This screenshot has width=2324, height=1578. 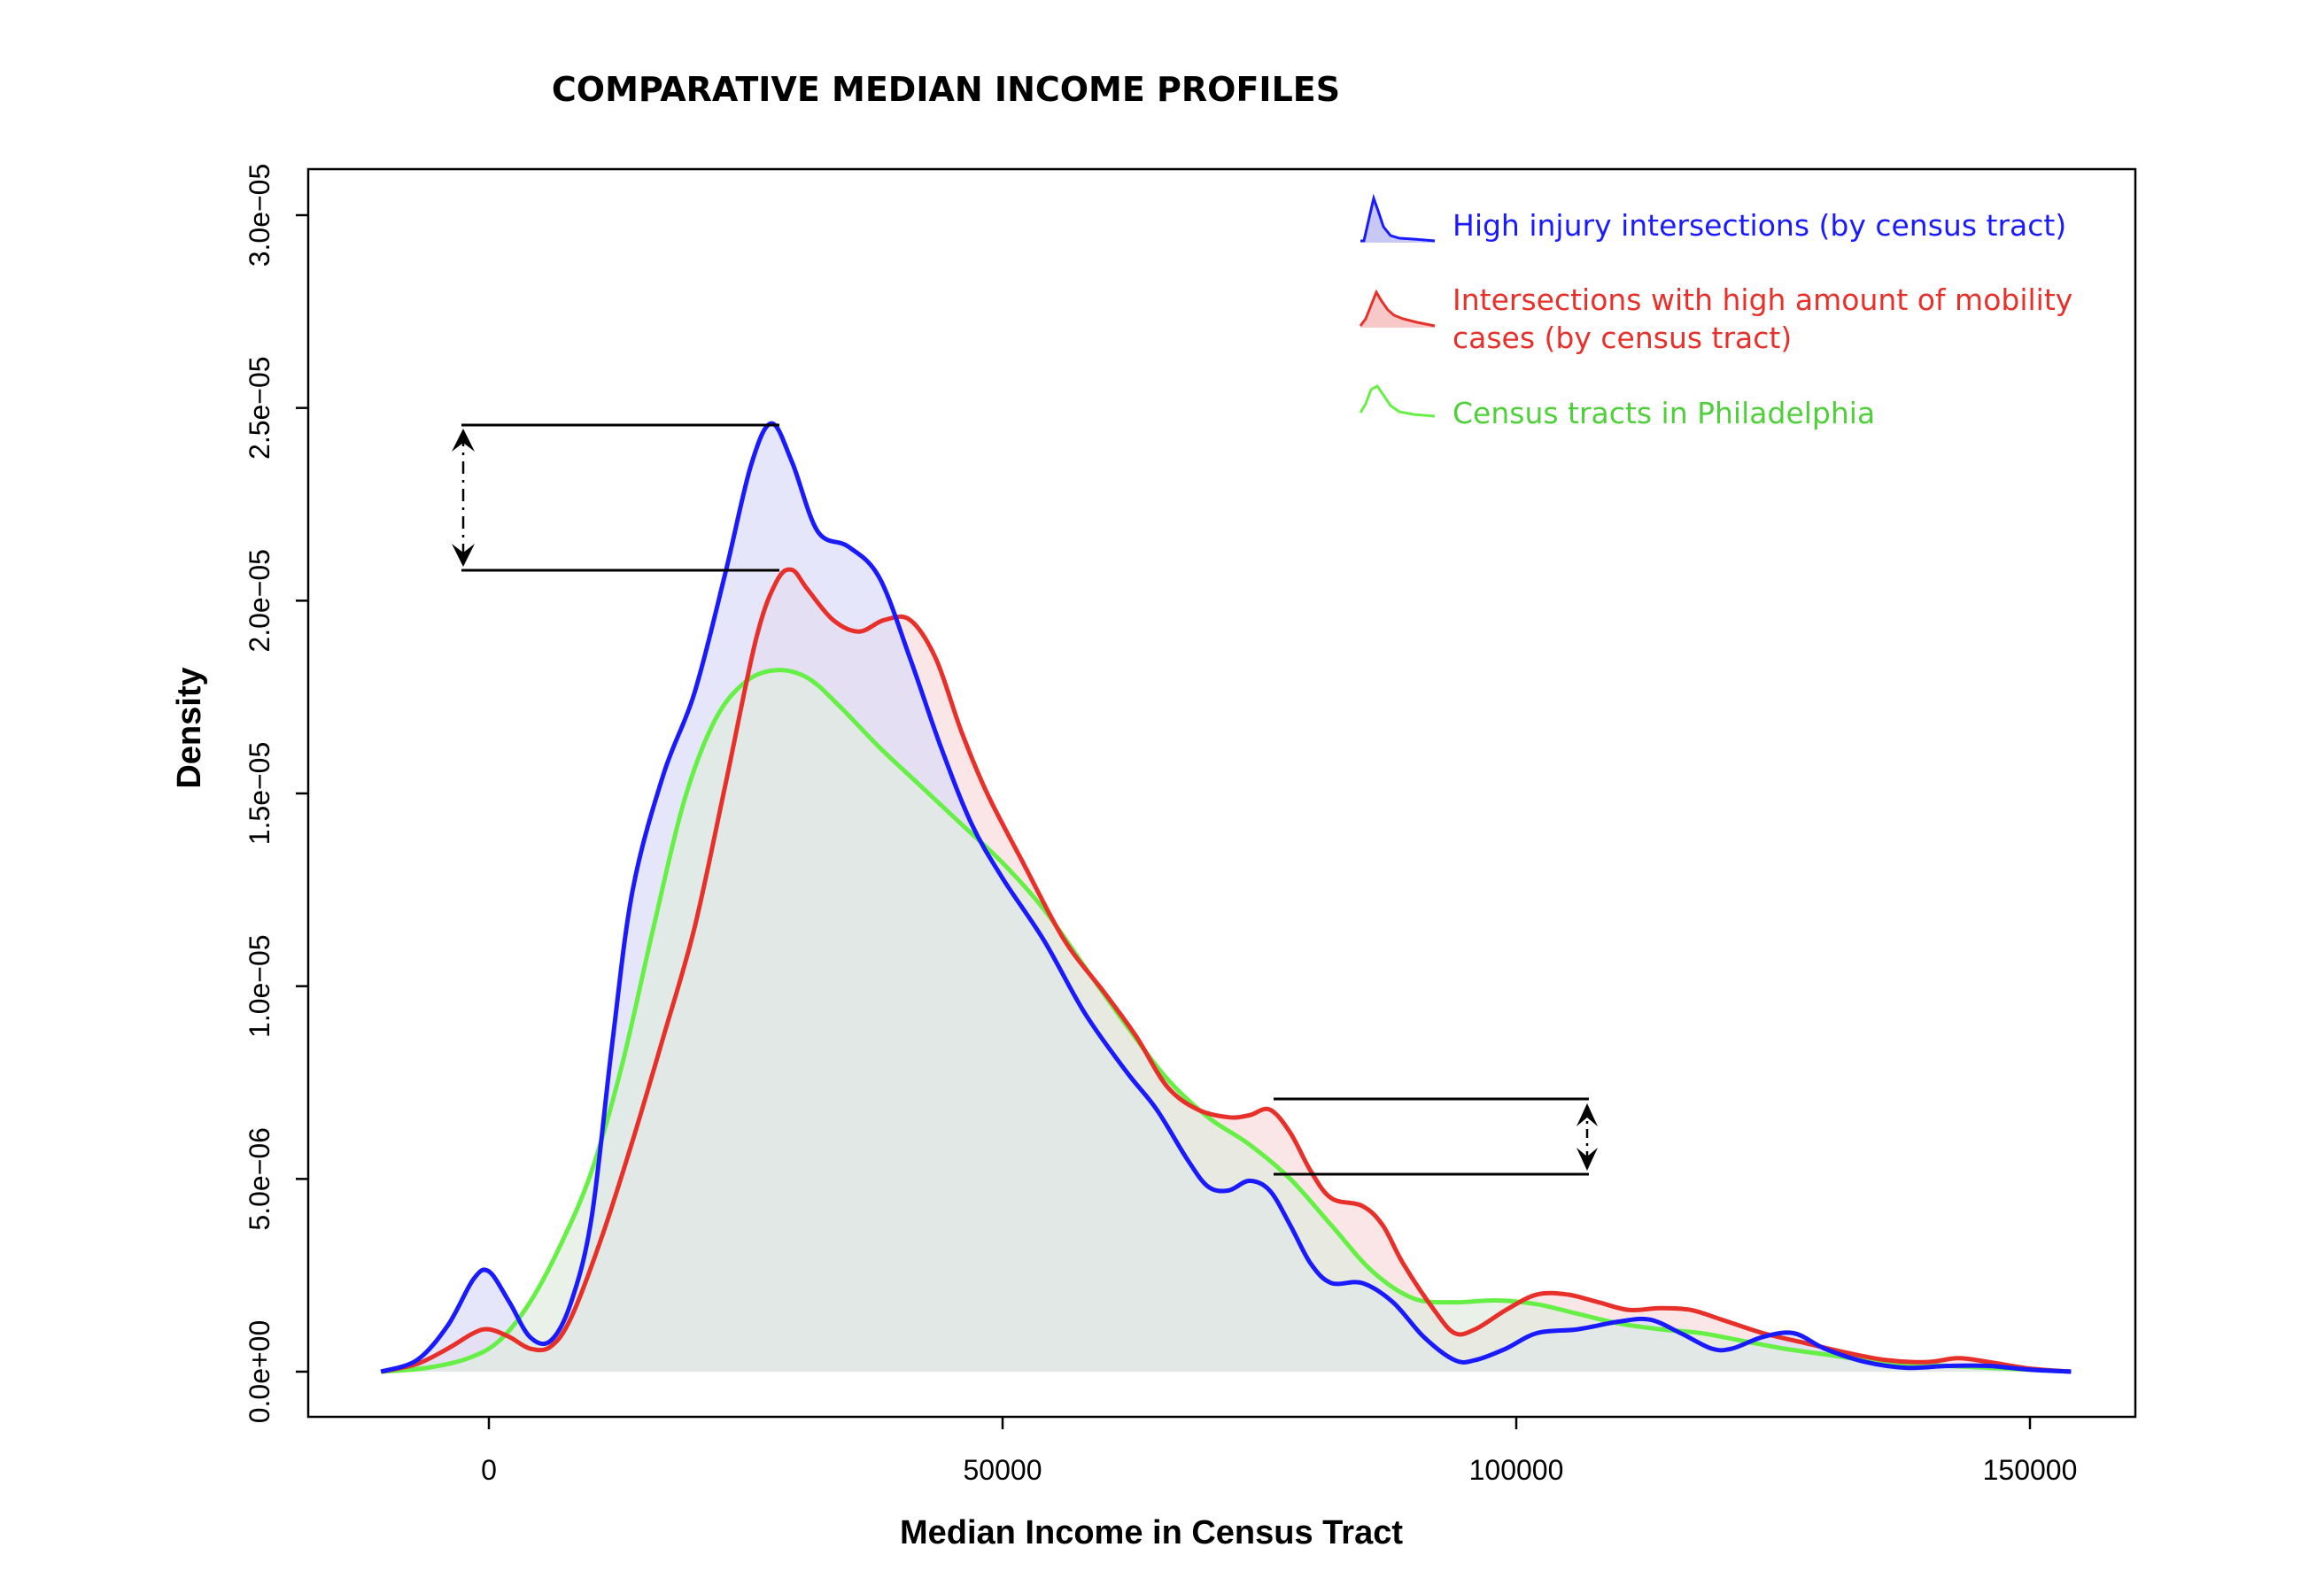 I want to click on y-tick-label: 0.0e+00, so click(x=259, y=1372).